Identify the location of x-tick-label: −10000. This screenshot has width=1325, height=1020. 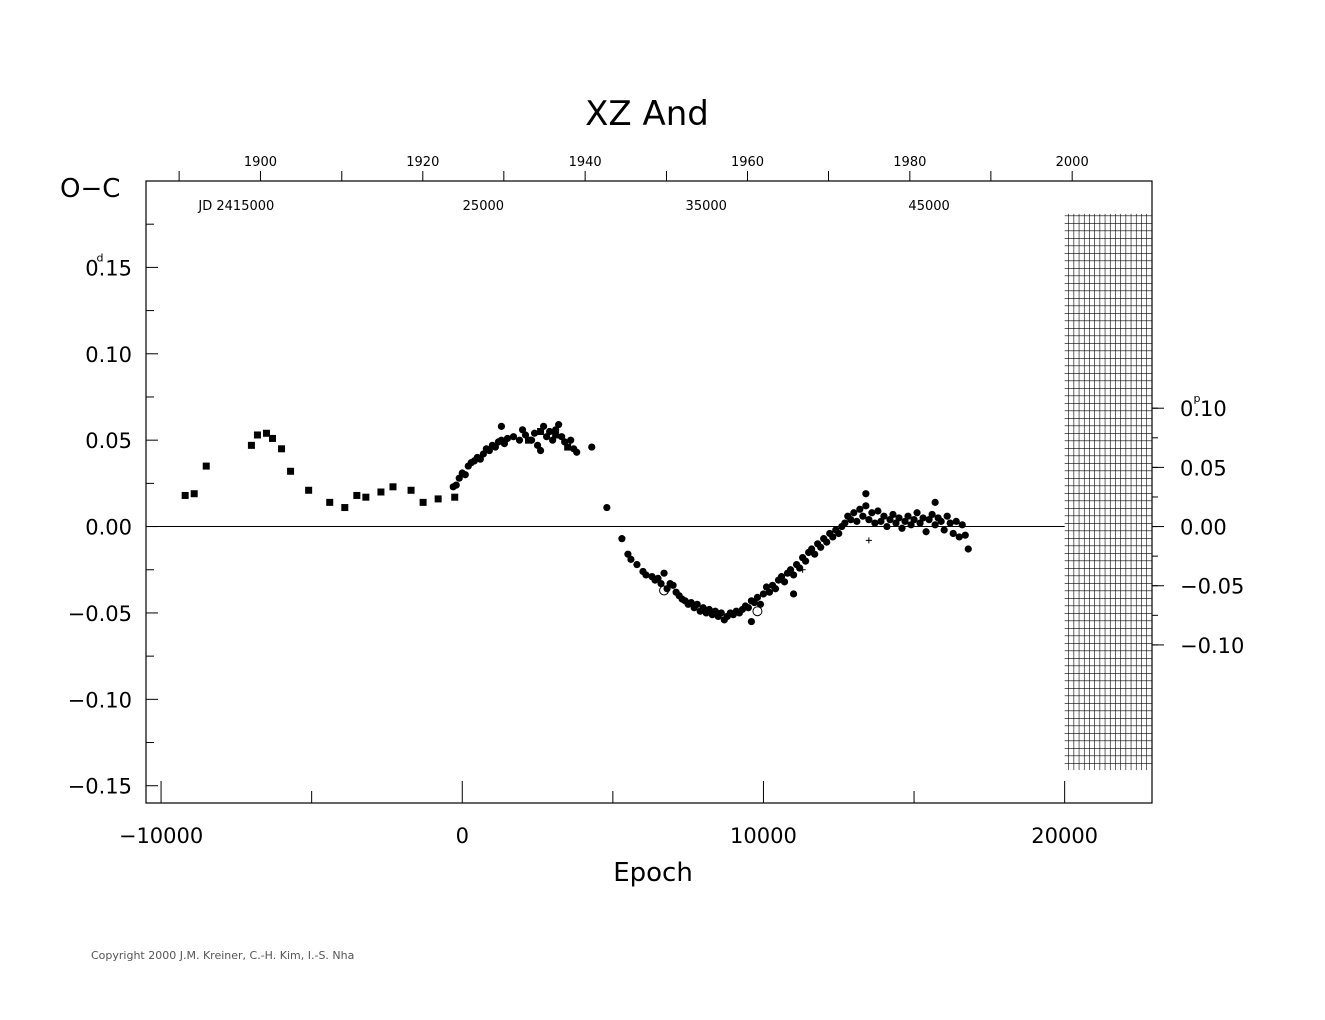
(161, 836).